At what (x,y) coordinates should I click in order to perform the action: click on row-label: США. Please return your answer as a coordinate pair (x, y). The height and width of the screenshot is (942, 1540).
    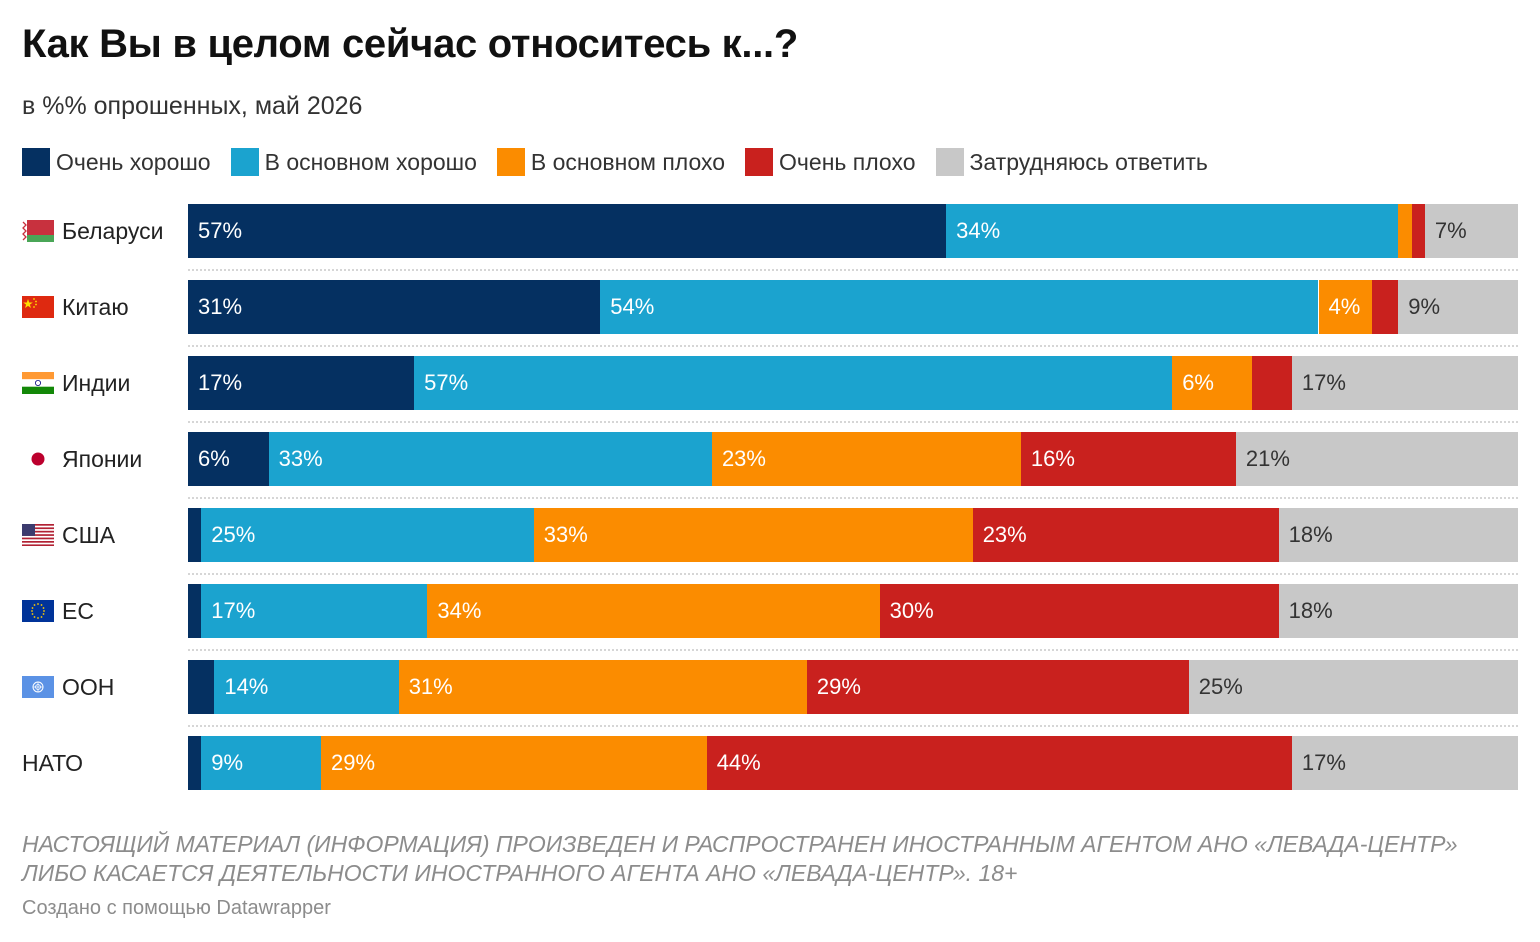
    Looking at the image, I should click on (68, 535).